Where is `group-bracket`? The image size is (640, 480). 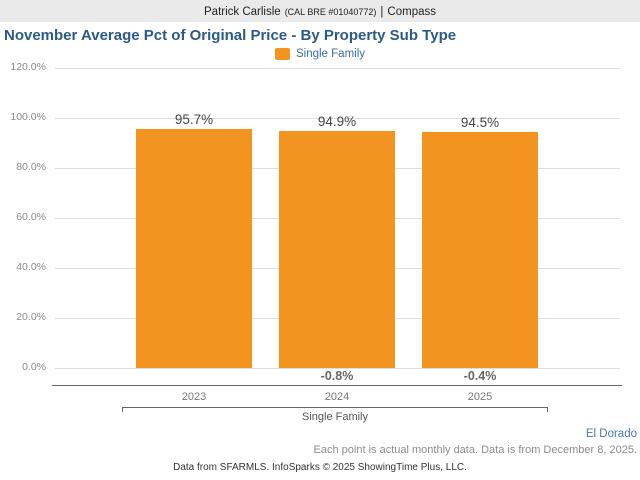
group-bracket is located at coordinates (335, 409).